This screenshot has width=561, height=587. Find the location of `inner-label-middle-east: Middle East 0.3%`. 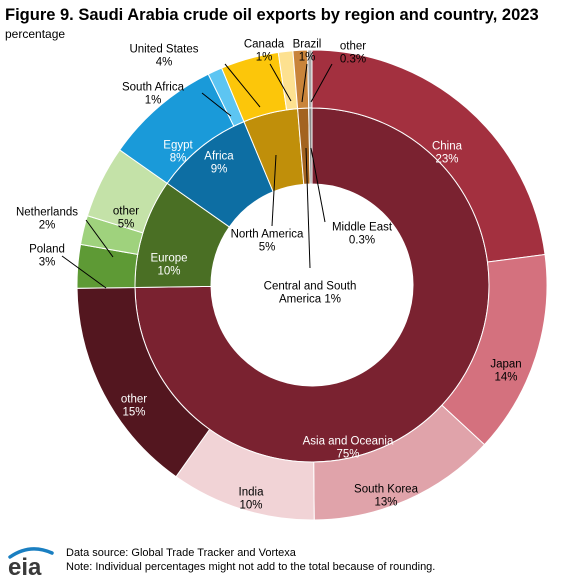

inner-label-middle-east: Middle East 0.3% is located at coordinates (362, 234).